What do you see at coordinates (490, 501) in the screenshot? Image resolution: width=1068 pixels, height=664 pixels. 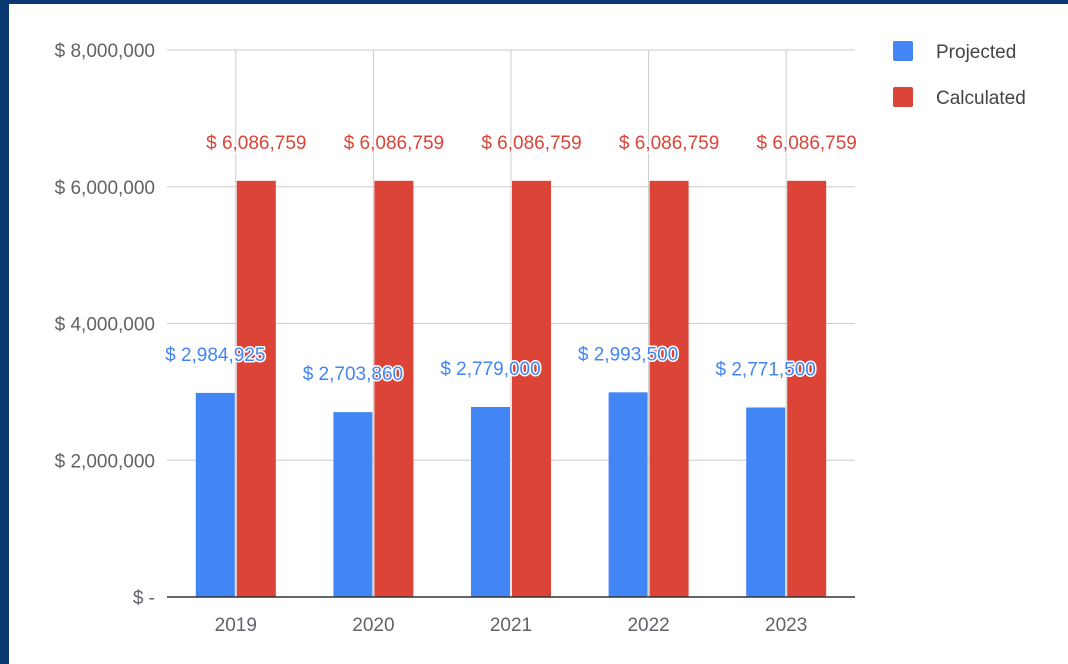 I see `bar-projected-2021` at bounding box center [490, 501].